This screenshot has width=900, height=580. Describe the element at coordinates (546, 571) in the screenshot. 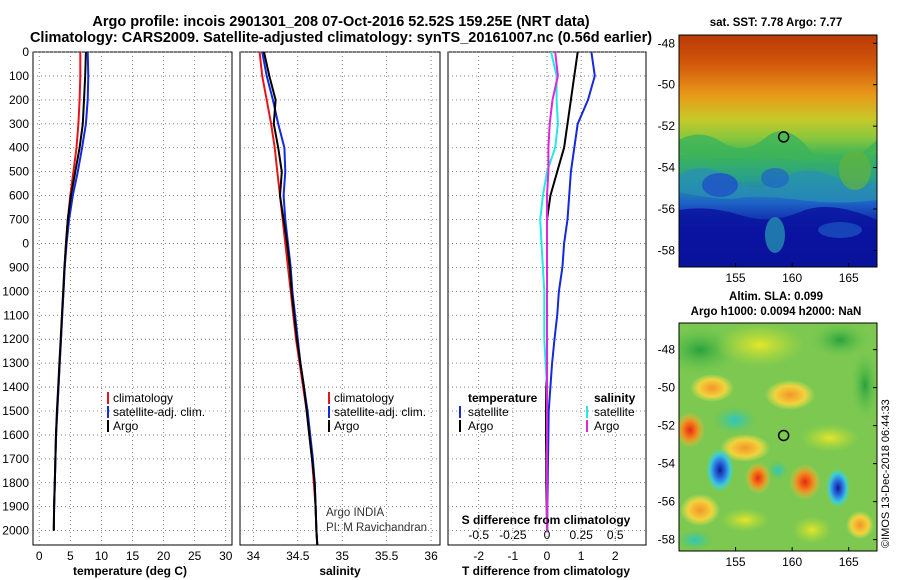

I see `t-difference-axis-label: T difference from climatology` at that location.